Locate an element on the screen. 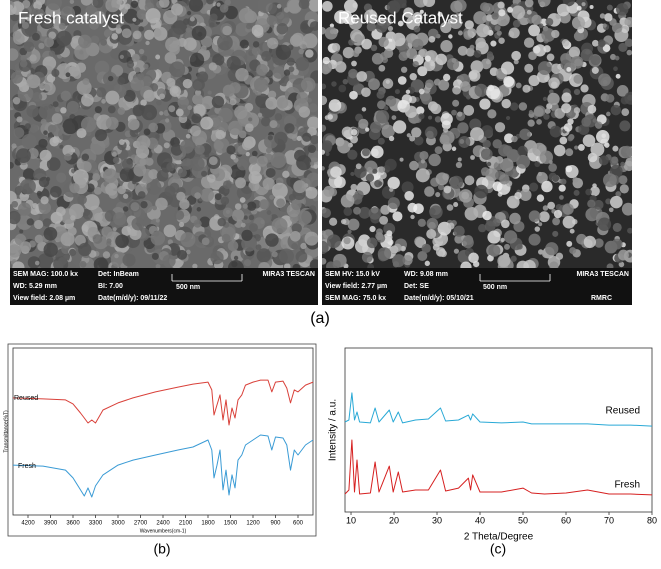 The image size is (661, 569). info-bar is located at coordinates (477, 286).